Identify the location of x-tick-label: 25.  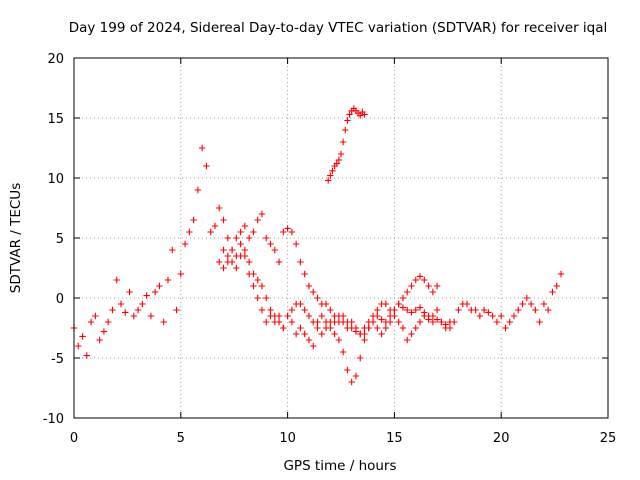
(608, 438).